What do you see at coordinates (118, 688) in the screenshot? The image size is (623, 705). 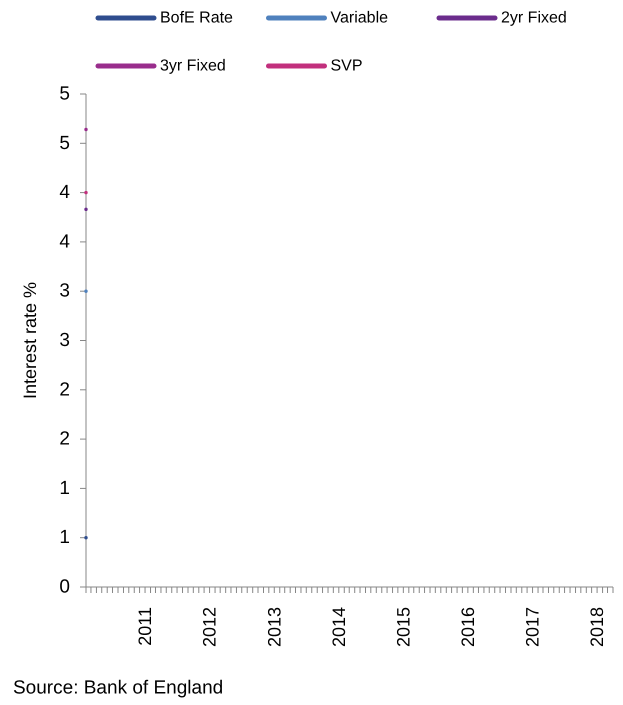 I see `source-note: Source: Bank of England` at bounding box center [118, 688].